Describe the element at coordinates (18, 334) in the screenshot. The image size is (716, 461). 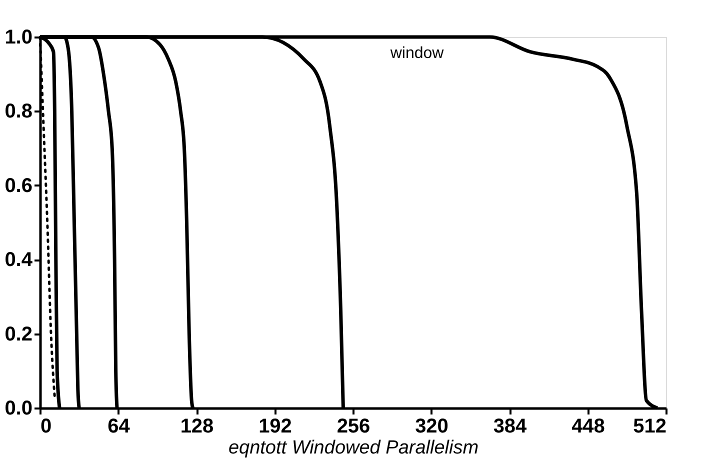
I see `y-tick-label: 0.2` at that location.